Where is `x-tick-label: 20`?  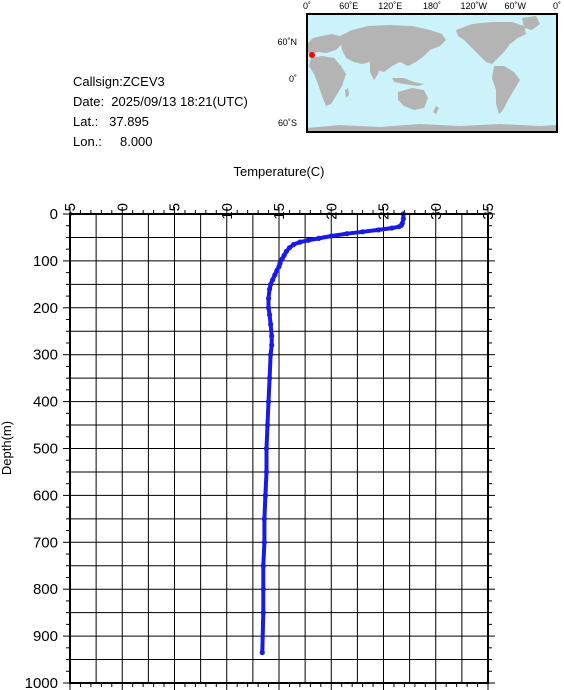
x-tick-label: 20 is located at coordinates (331, 211).